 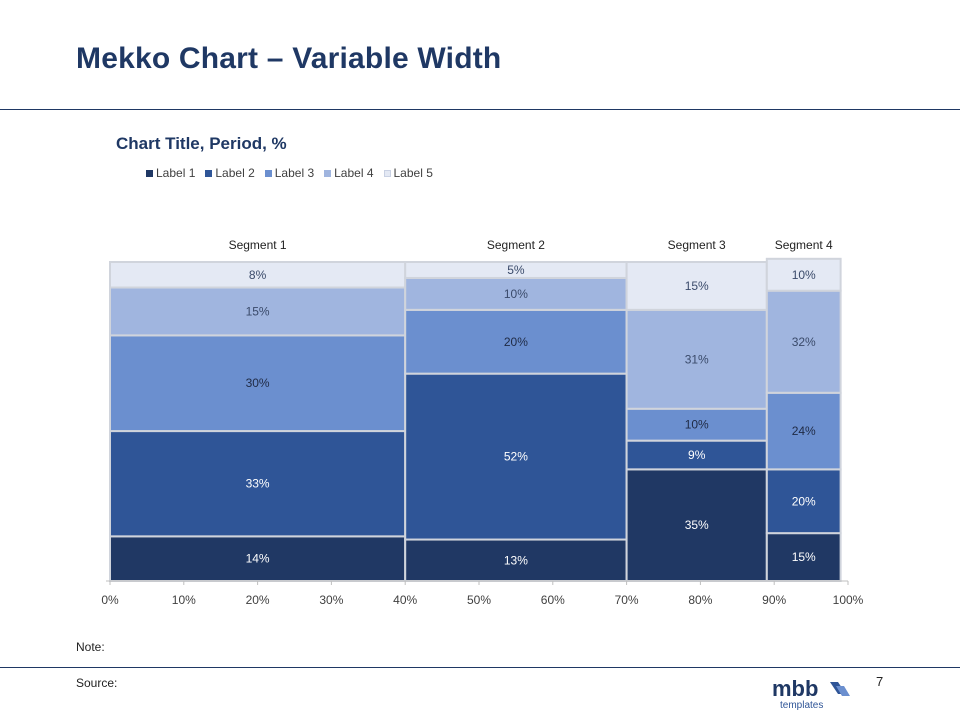 I want to click on data-label-segment-1-label-5: 8%, so click(x=258, y=275).